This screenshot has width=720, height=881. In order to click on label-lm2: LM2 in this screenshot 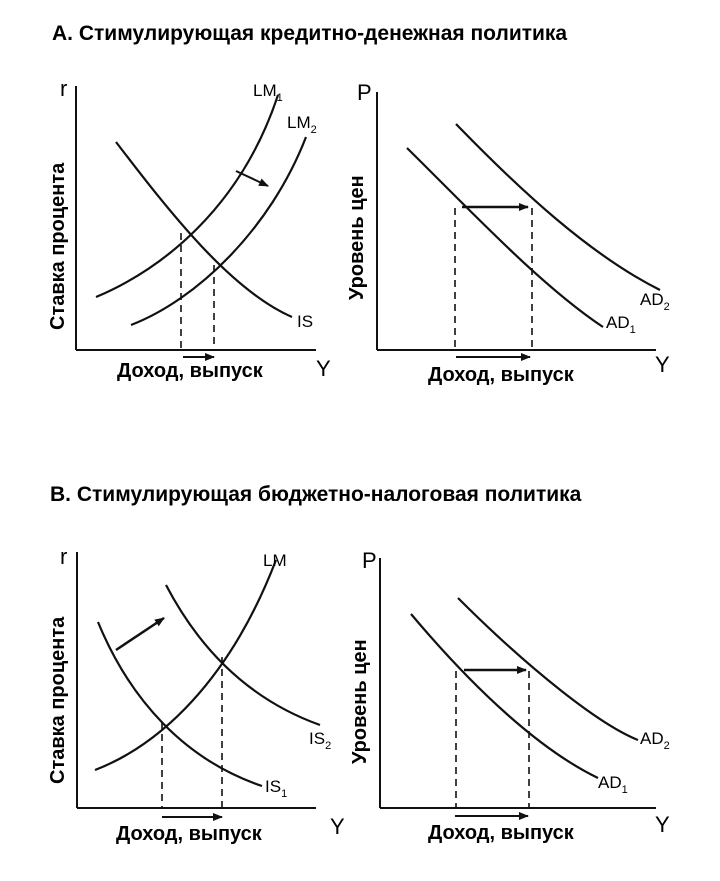, I will do `click(302, 124)`.